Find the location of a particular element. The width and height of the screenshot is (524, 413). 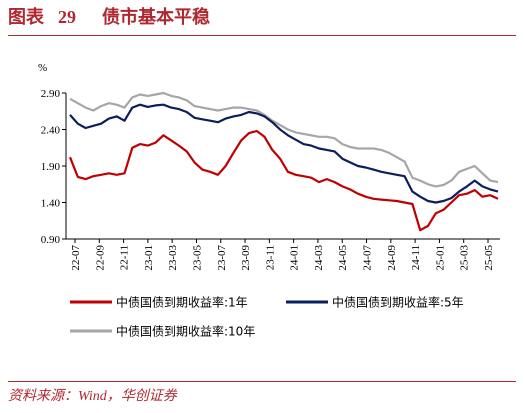

y-tick-label: 2.40 is located at coordinates (51, 131).